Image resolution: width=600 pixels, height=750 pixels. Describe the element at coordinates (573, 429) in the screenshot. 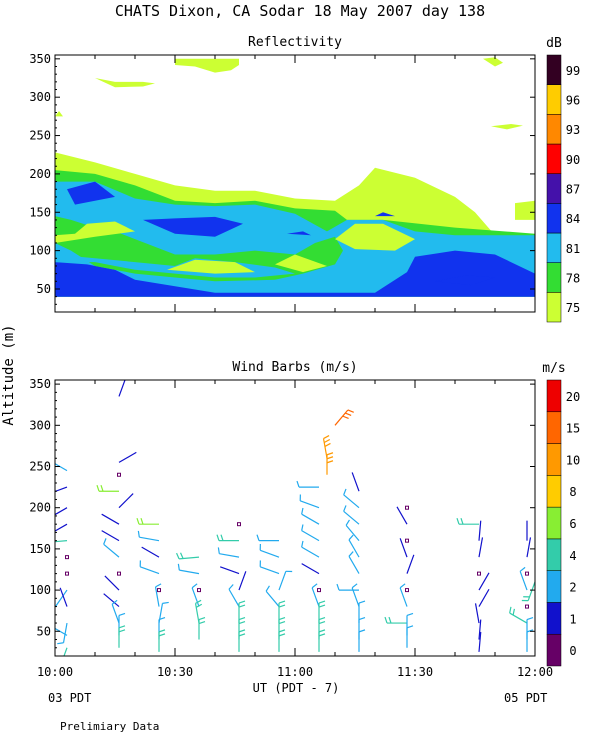

I see `colorbar-label: 15` at that location.